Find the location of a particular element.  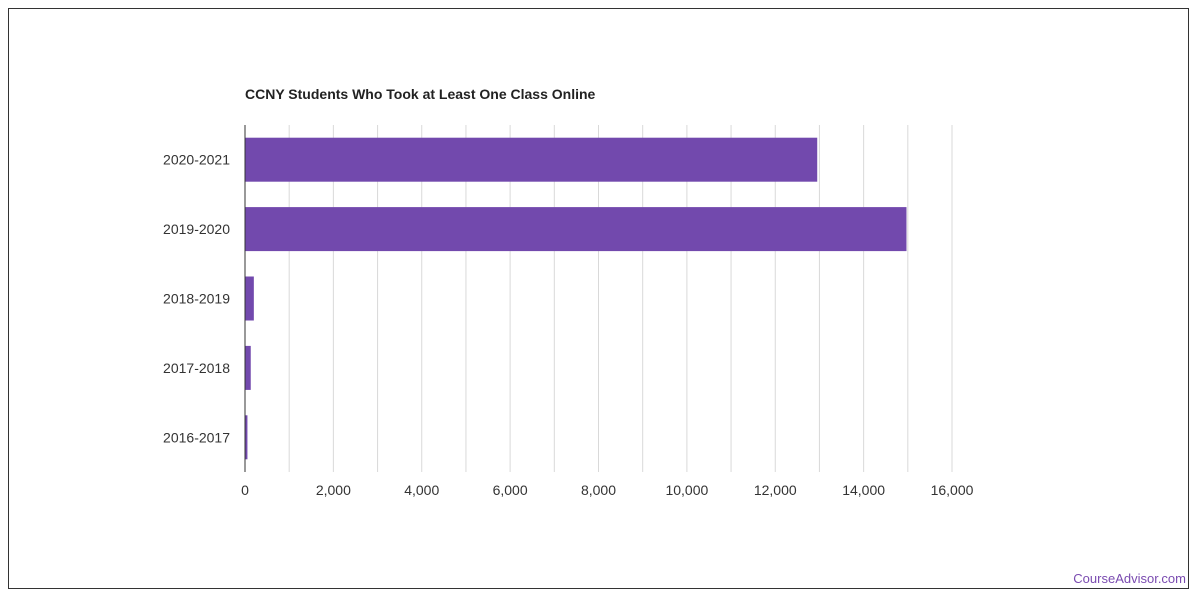

x-tick-label: 10,000 is located at coordinates (686, 490).